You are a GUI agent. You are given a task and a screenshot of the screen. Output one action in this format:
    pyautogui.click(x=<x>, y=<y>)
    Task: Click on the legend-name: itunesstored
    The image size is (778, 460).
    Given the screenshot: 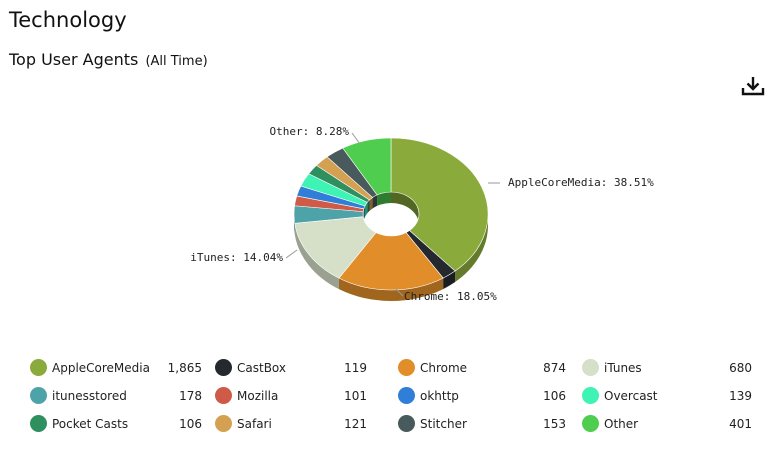 What is the action you would take?
    pyautogui.click(x=89, y=396)
    